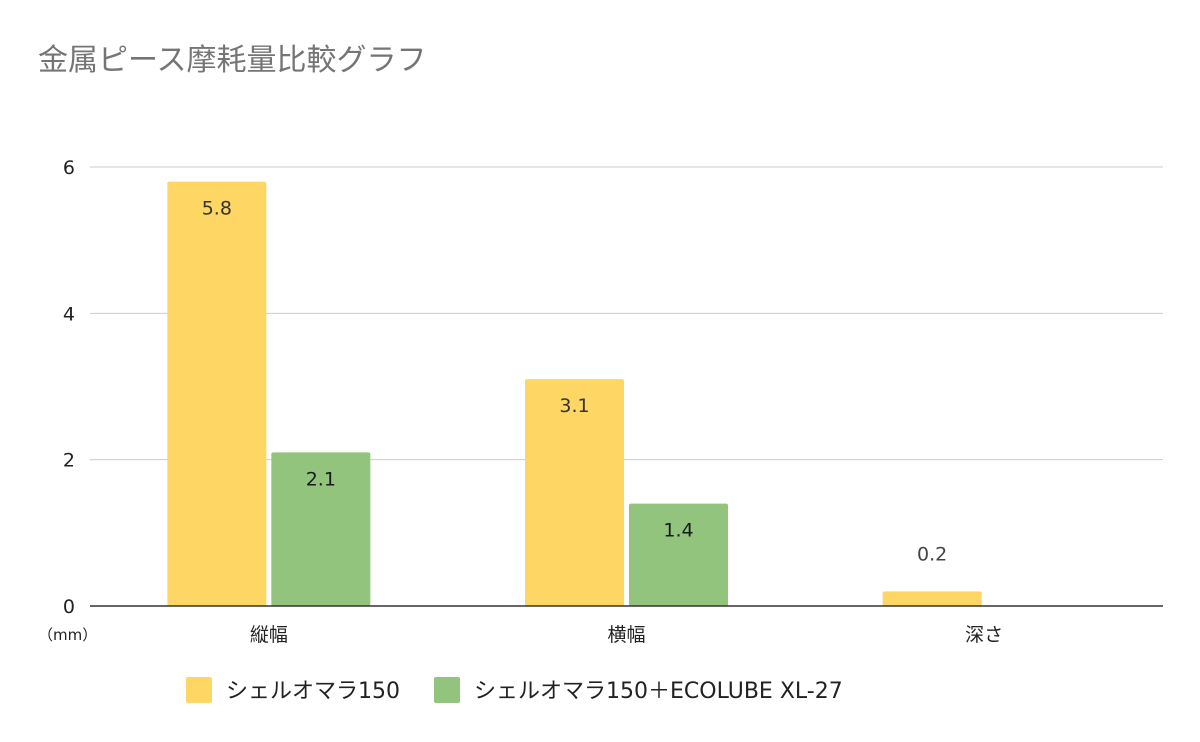 This screenshot has width=1200, height=742. What do you see at coordinates (269, 635) in the screenshot?
I see `category-label: 縦幅` at bounding box center [269, 635].